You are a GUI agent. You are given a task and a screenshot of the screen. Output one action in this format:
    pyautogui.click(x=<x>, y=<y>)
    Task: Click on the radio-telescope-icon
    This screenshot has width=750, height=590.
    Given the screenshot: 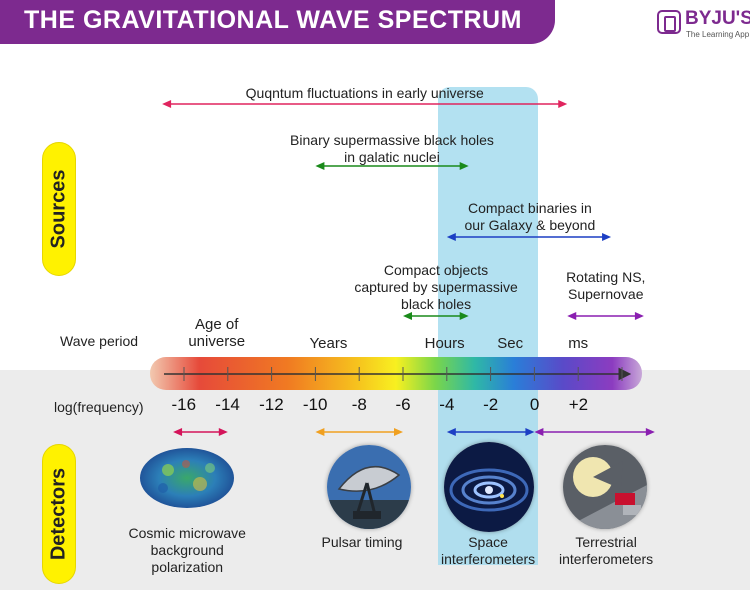 What is the action you would take?
    pyautogui.click(x=369, y=487)
    